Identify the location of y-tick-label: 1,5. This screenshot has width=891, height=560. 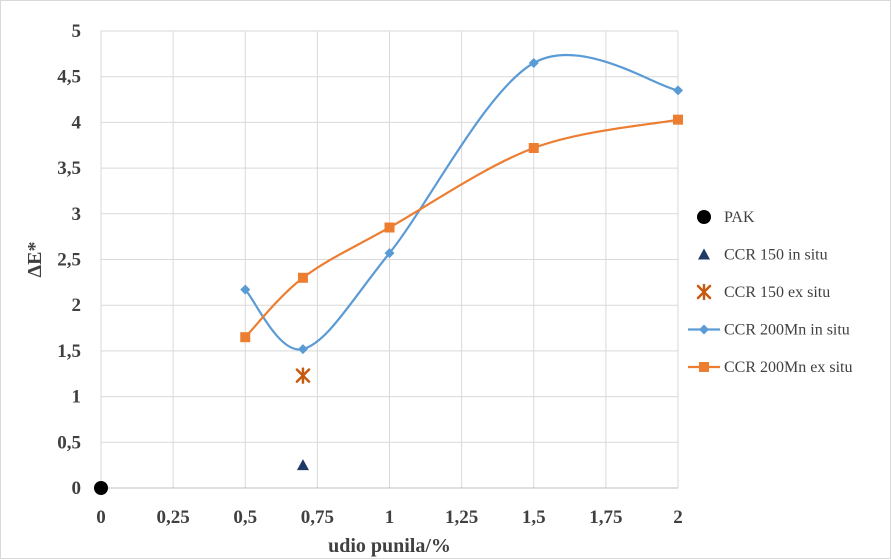
(69, 351).